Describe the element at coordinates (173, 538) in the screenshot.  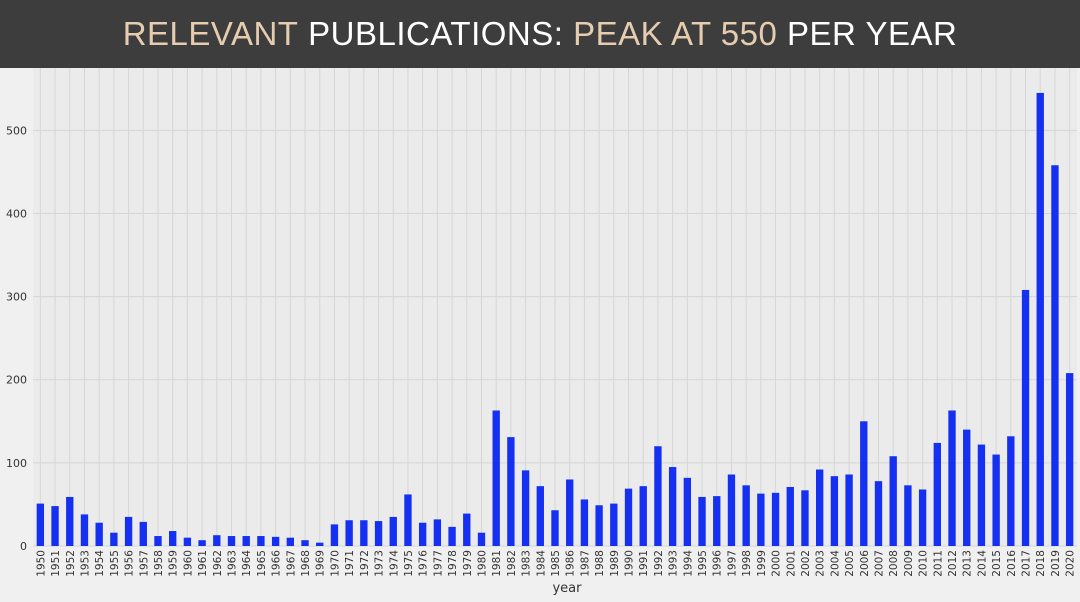
I see `bar-1959` at that location.